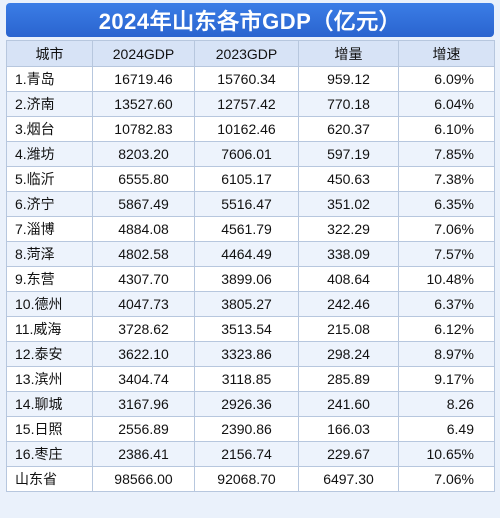 This screenshot has width=500, height=518. Describe the element at coordinates (446, 53) in the screenshot. I see `header-growth-rate: 增速` at that location.